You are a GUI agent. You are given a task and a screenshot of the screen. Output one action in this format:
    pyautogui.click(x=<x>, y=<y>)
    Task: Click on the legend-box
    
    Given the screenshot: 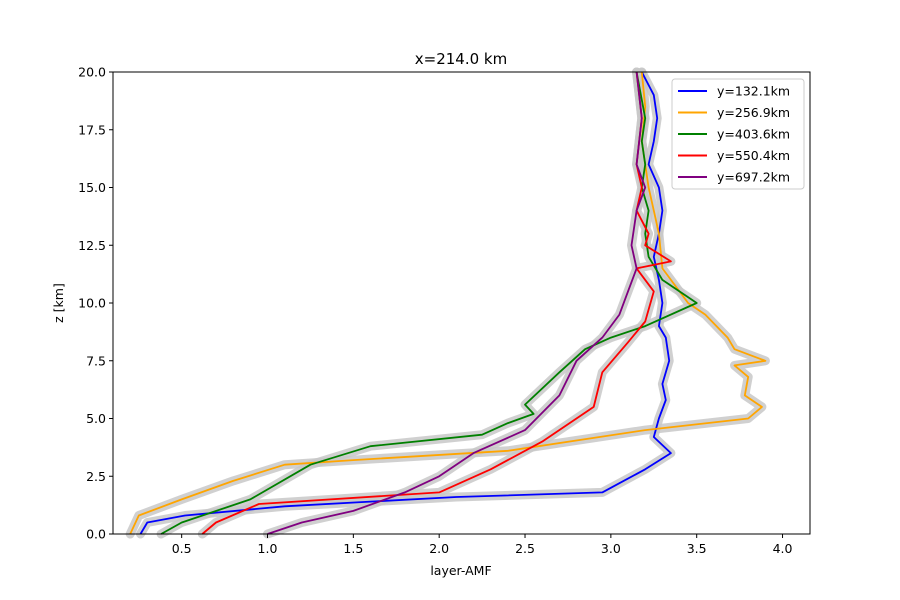 What is the action you would take?
    pyautogui.click(x=738, y=134)
    